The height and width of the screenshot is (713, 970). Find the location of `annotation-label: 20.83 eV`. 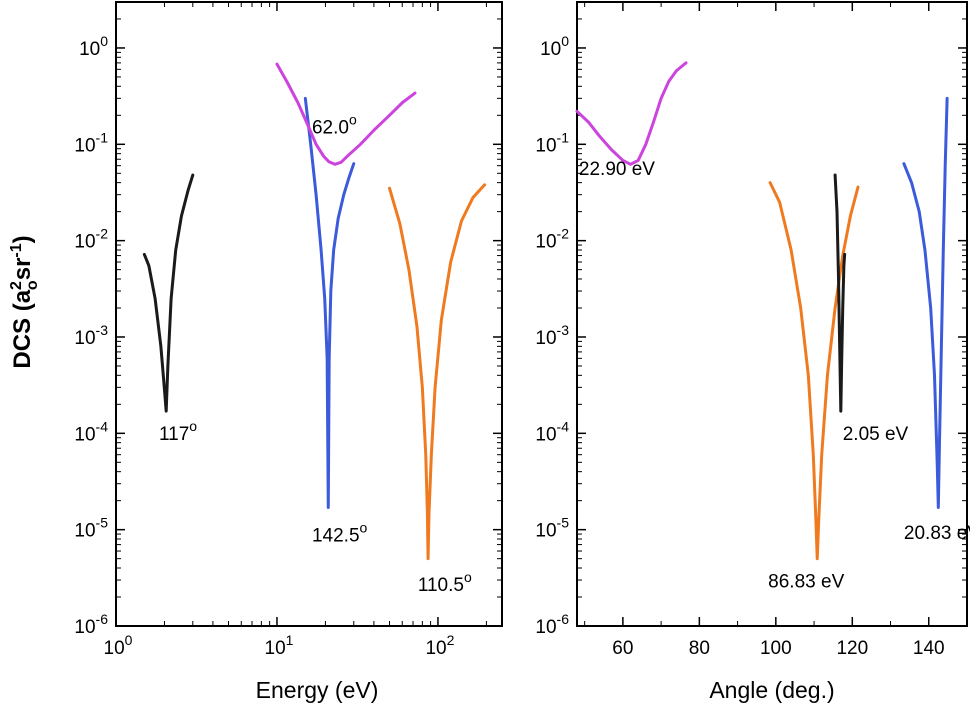

annotation-label: 20.83 eV is located at coordinates (937, 533).